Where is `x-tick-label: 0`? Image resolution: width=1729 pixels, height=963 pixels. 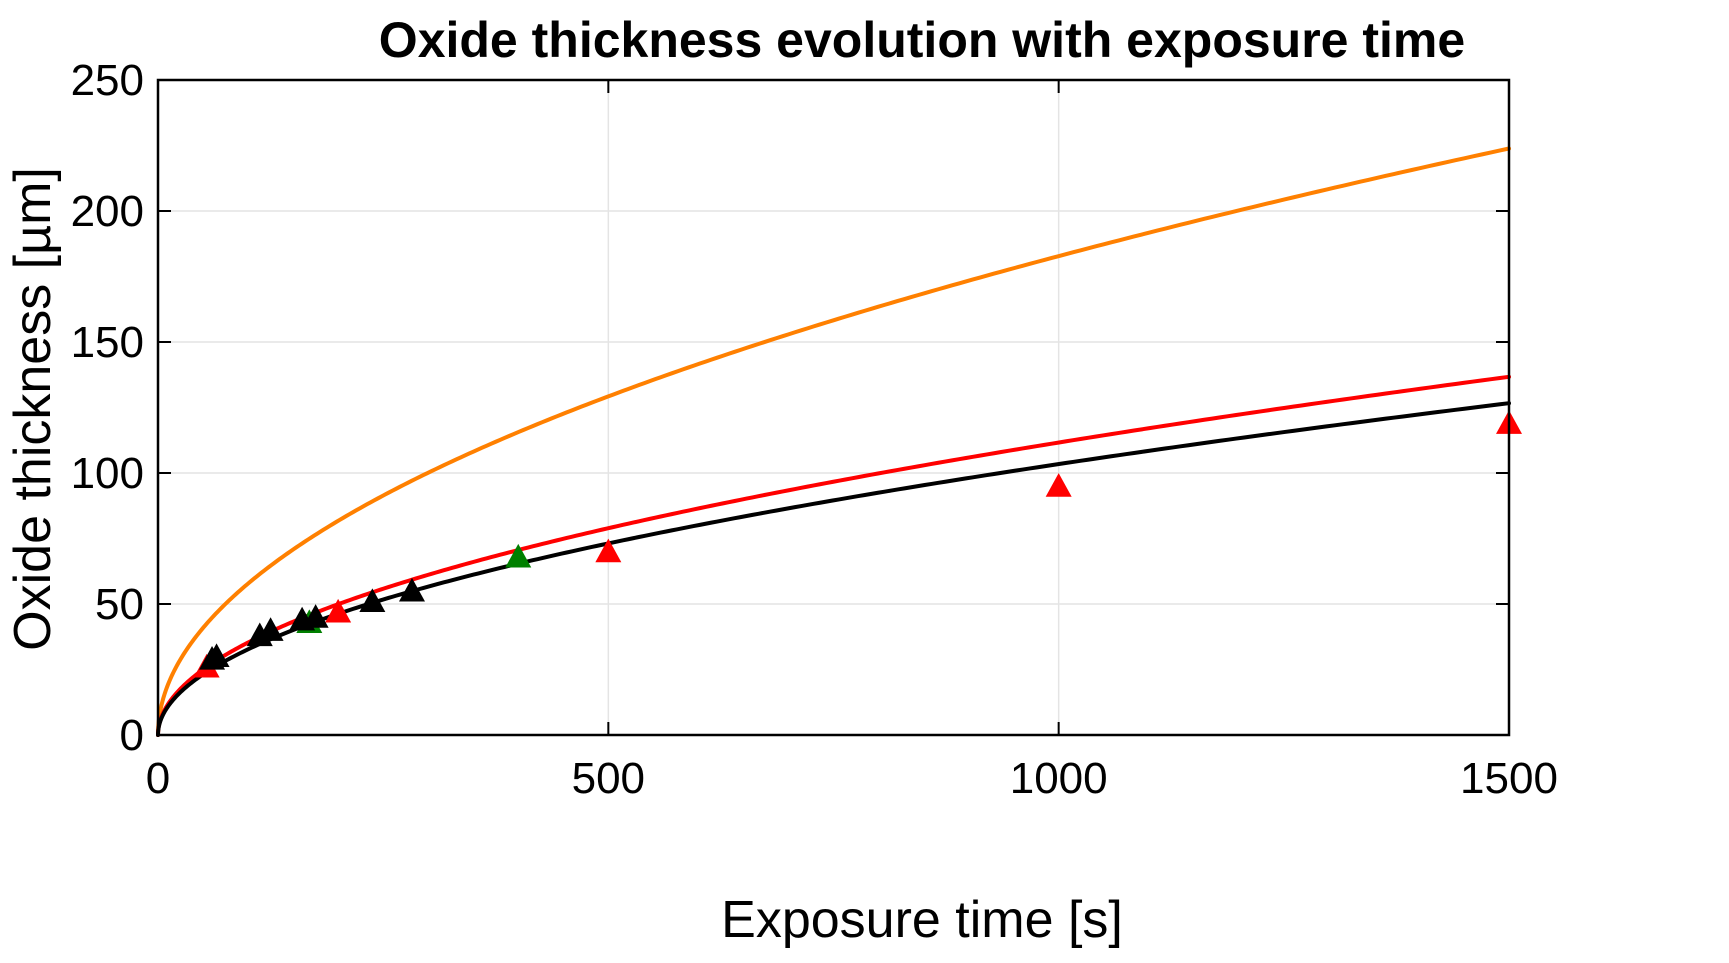 x-tick-label: 0 is located at coordinates (158, 778).